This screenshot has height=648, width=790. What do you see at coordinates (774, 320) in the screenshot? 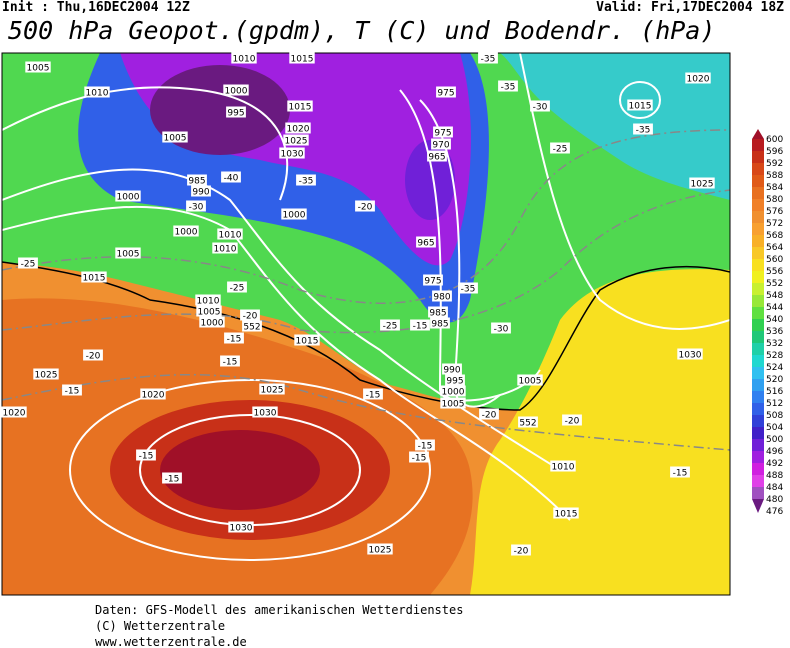
I see `colorbar-label: 540` at bounding box center [774, 320].